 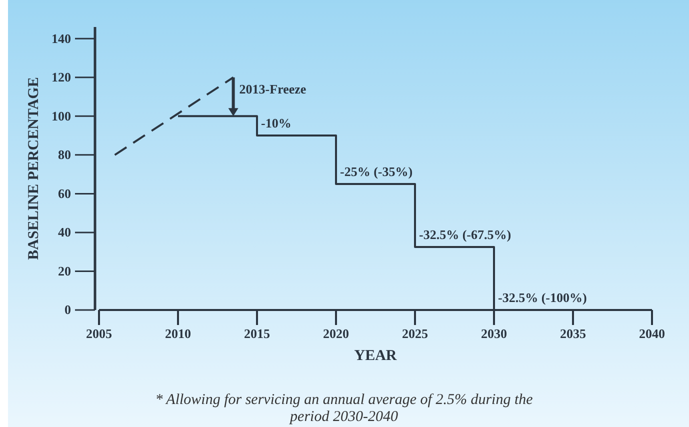 I want to click on x-axis-title: YEAR, so click(x=375, y=356).